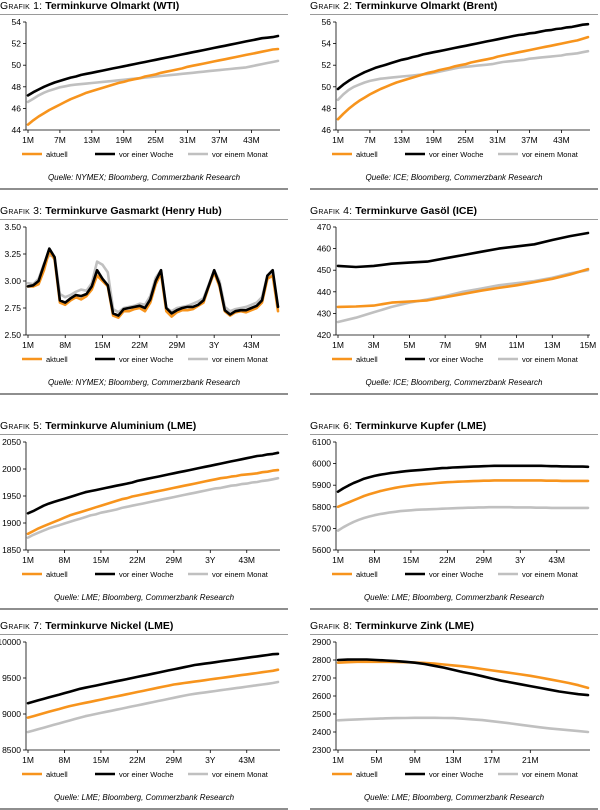 The image size is (600, 810). I want to click on y-tick-label: 9000, so click(11, 714).